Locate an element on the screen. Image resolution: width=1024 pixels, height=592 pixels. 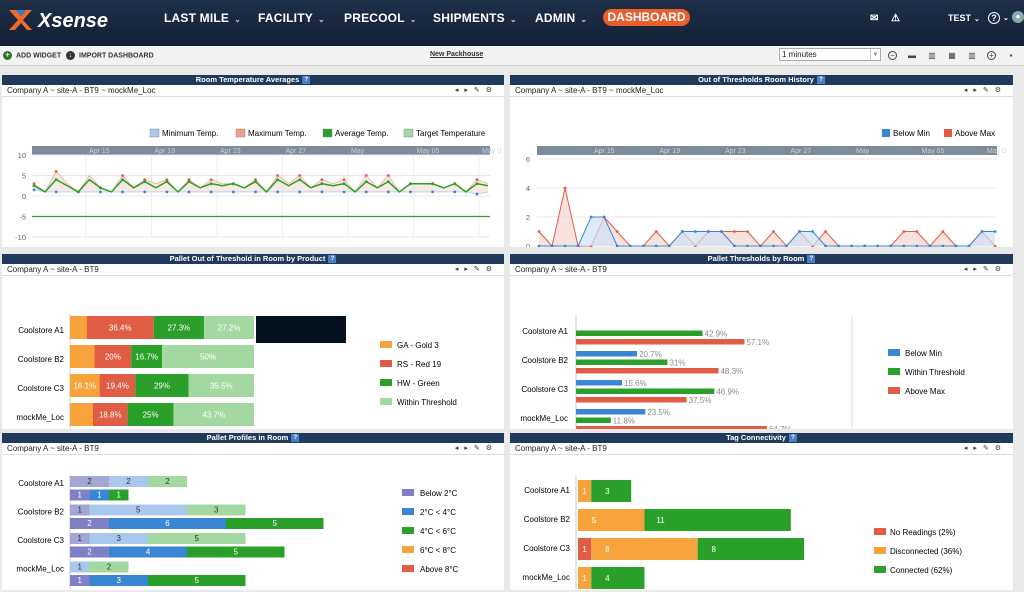
nav-dashboard: DASHBOARD is located at coordinates (646, 17).